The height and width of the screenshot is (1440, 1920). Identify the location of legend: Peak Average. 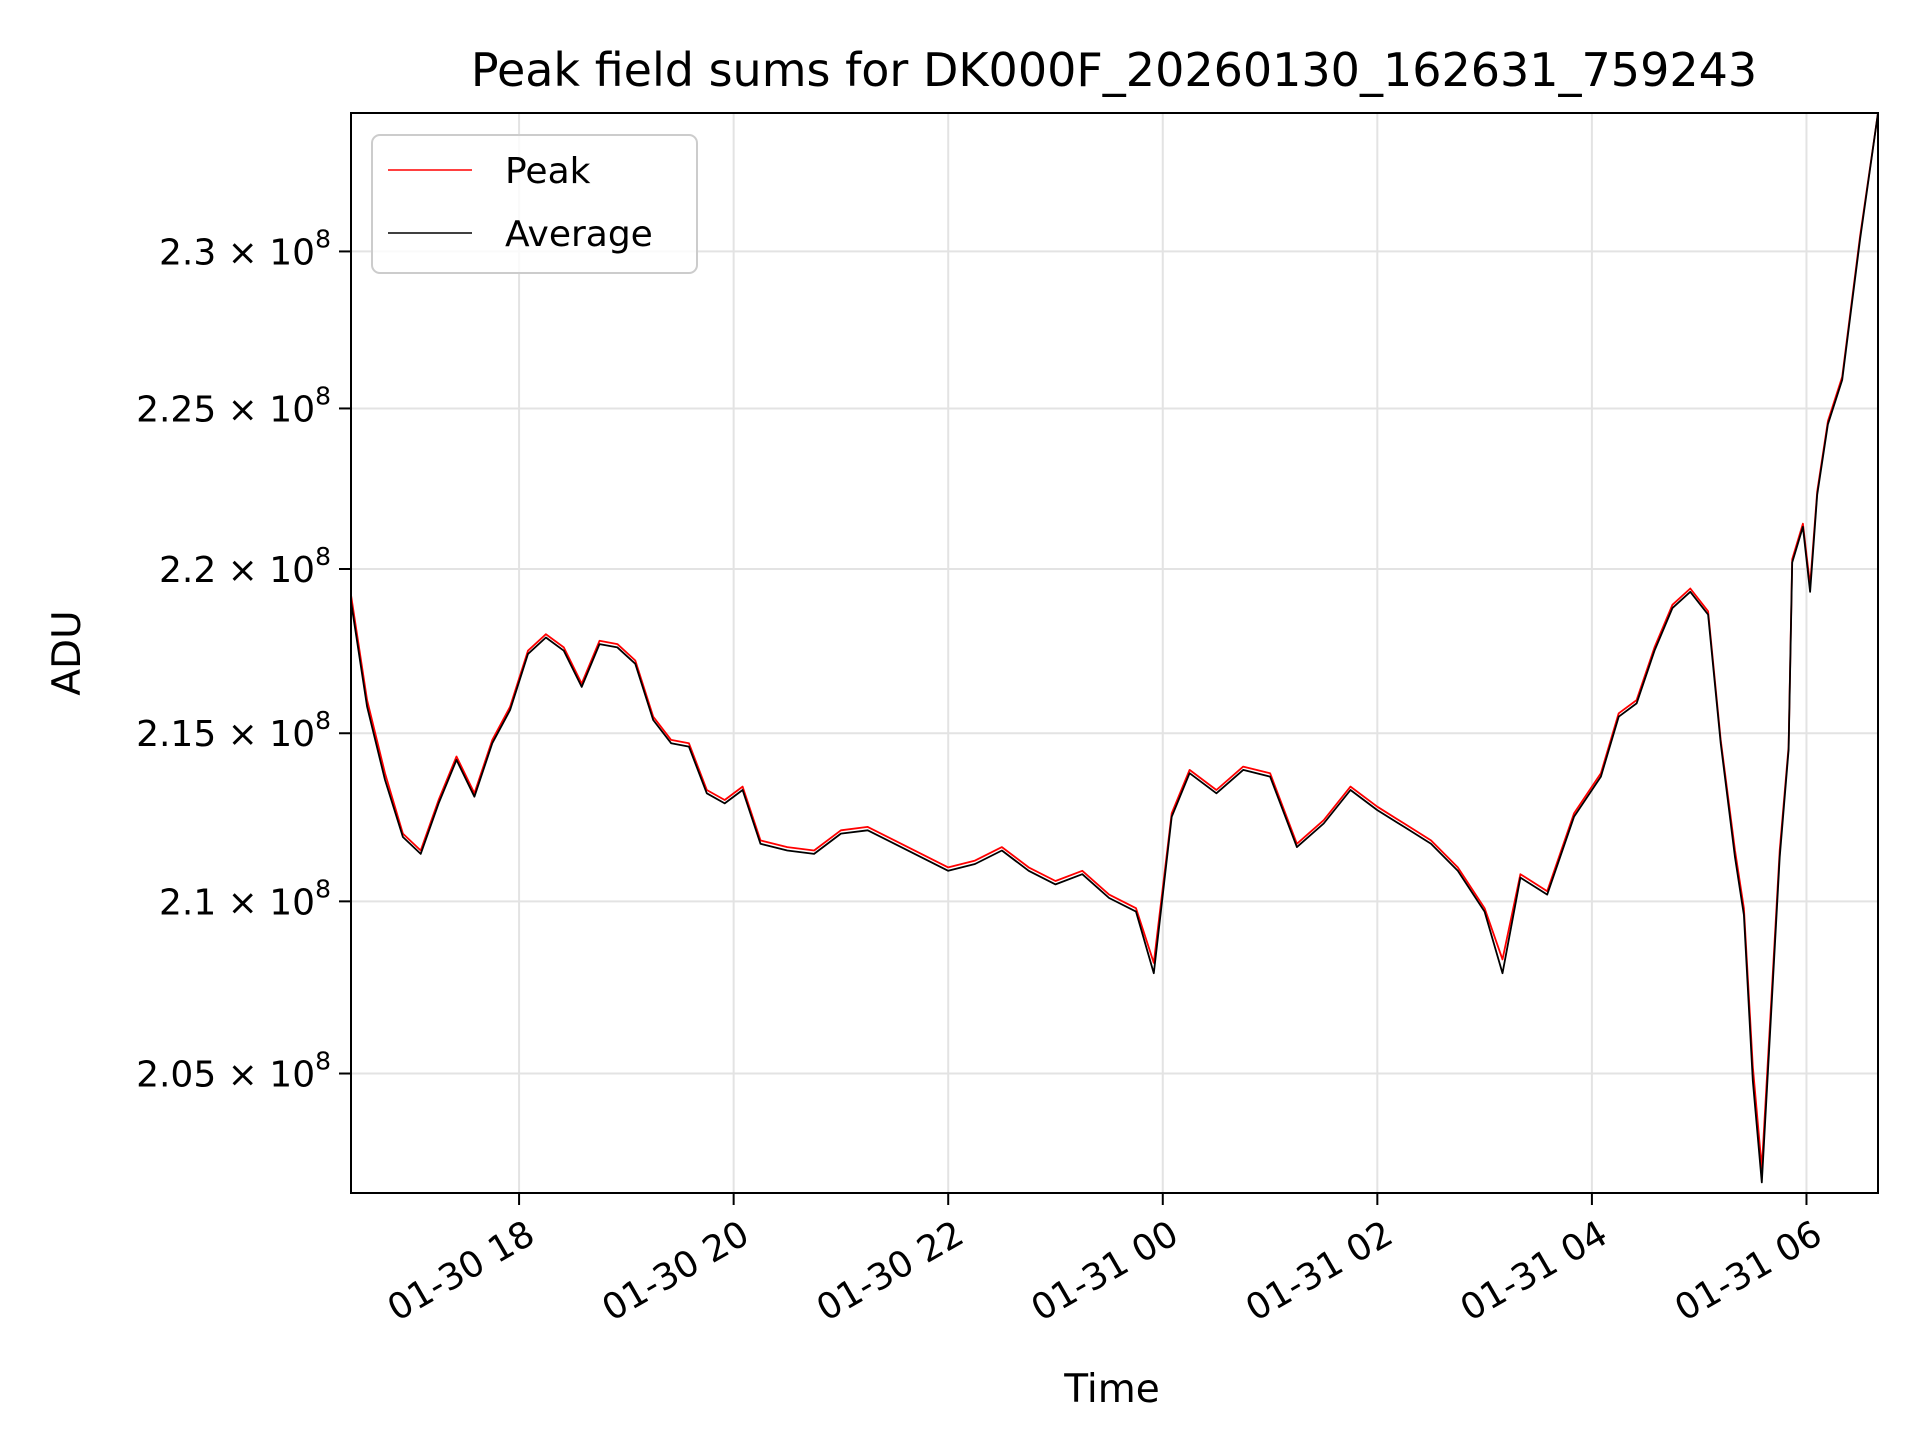
(534, 204).